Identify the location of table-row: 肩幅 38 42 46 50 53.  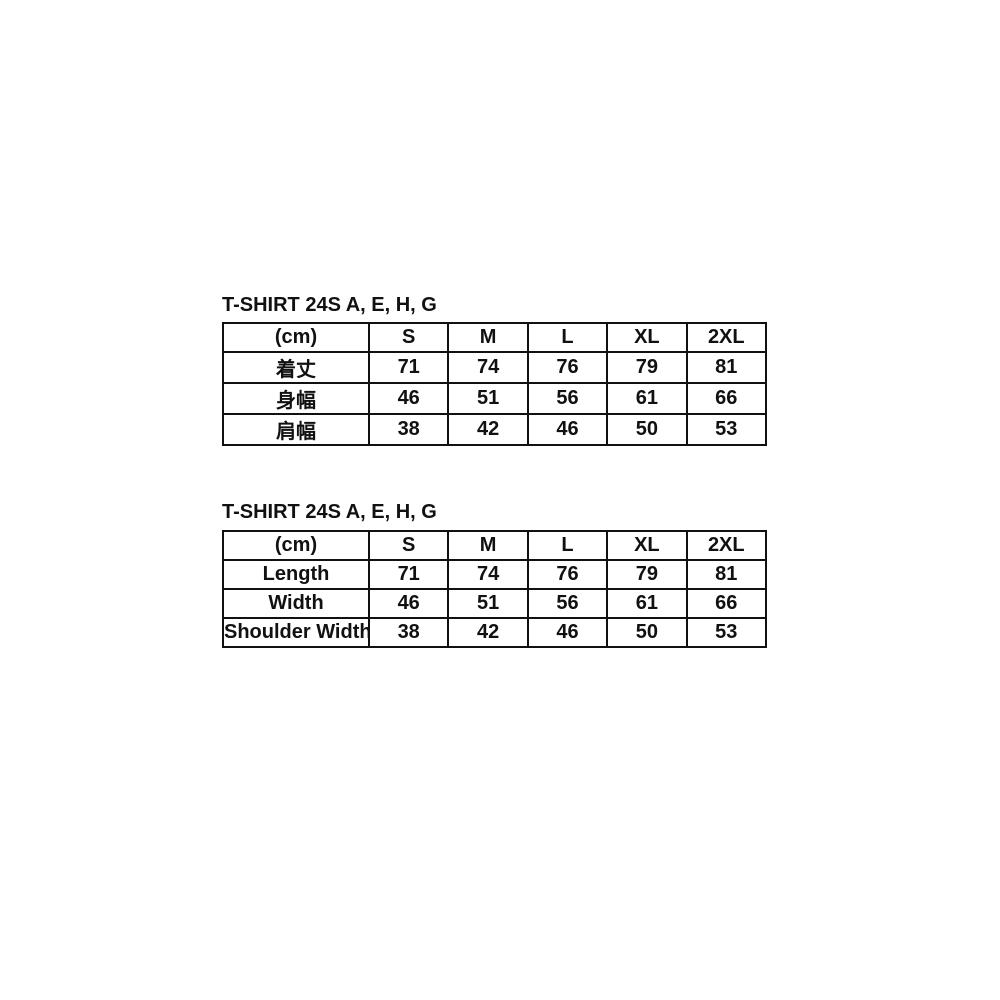
(495, 429).